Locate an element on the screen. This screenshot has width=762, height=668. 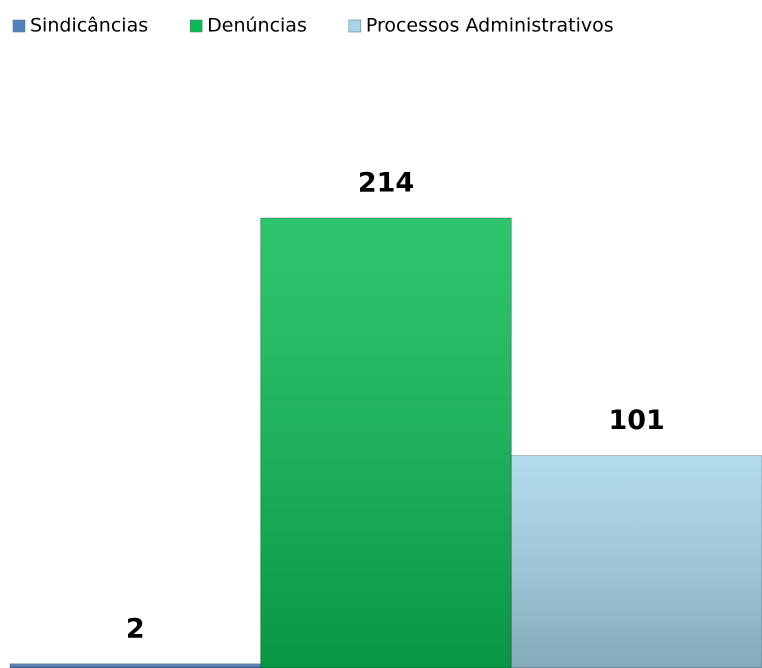
value-label: 2 is located at coordinates (135, 628).